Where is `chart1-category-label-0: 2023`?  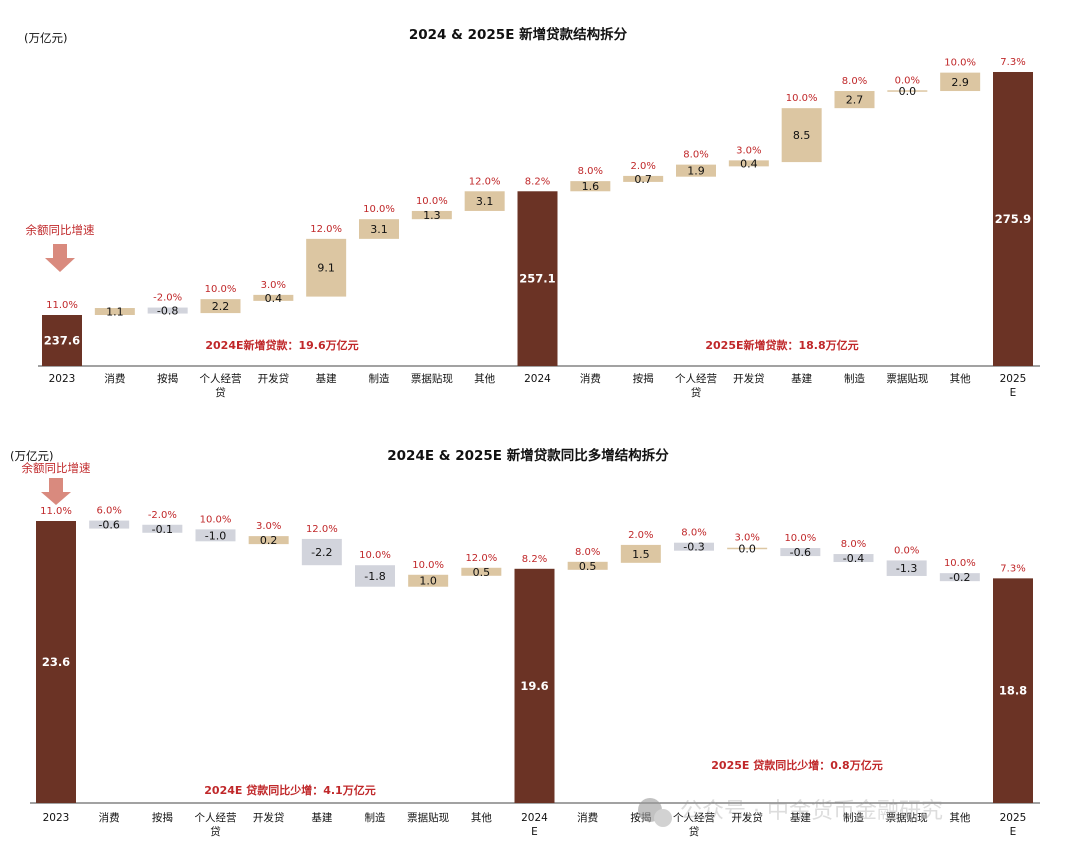
chart1-category-label-0: 2023 is located at coordinates (62, 379).